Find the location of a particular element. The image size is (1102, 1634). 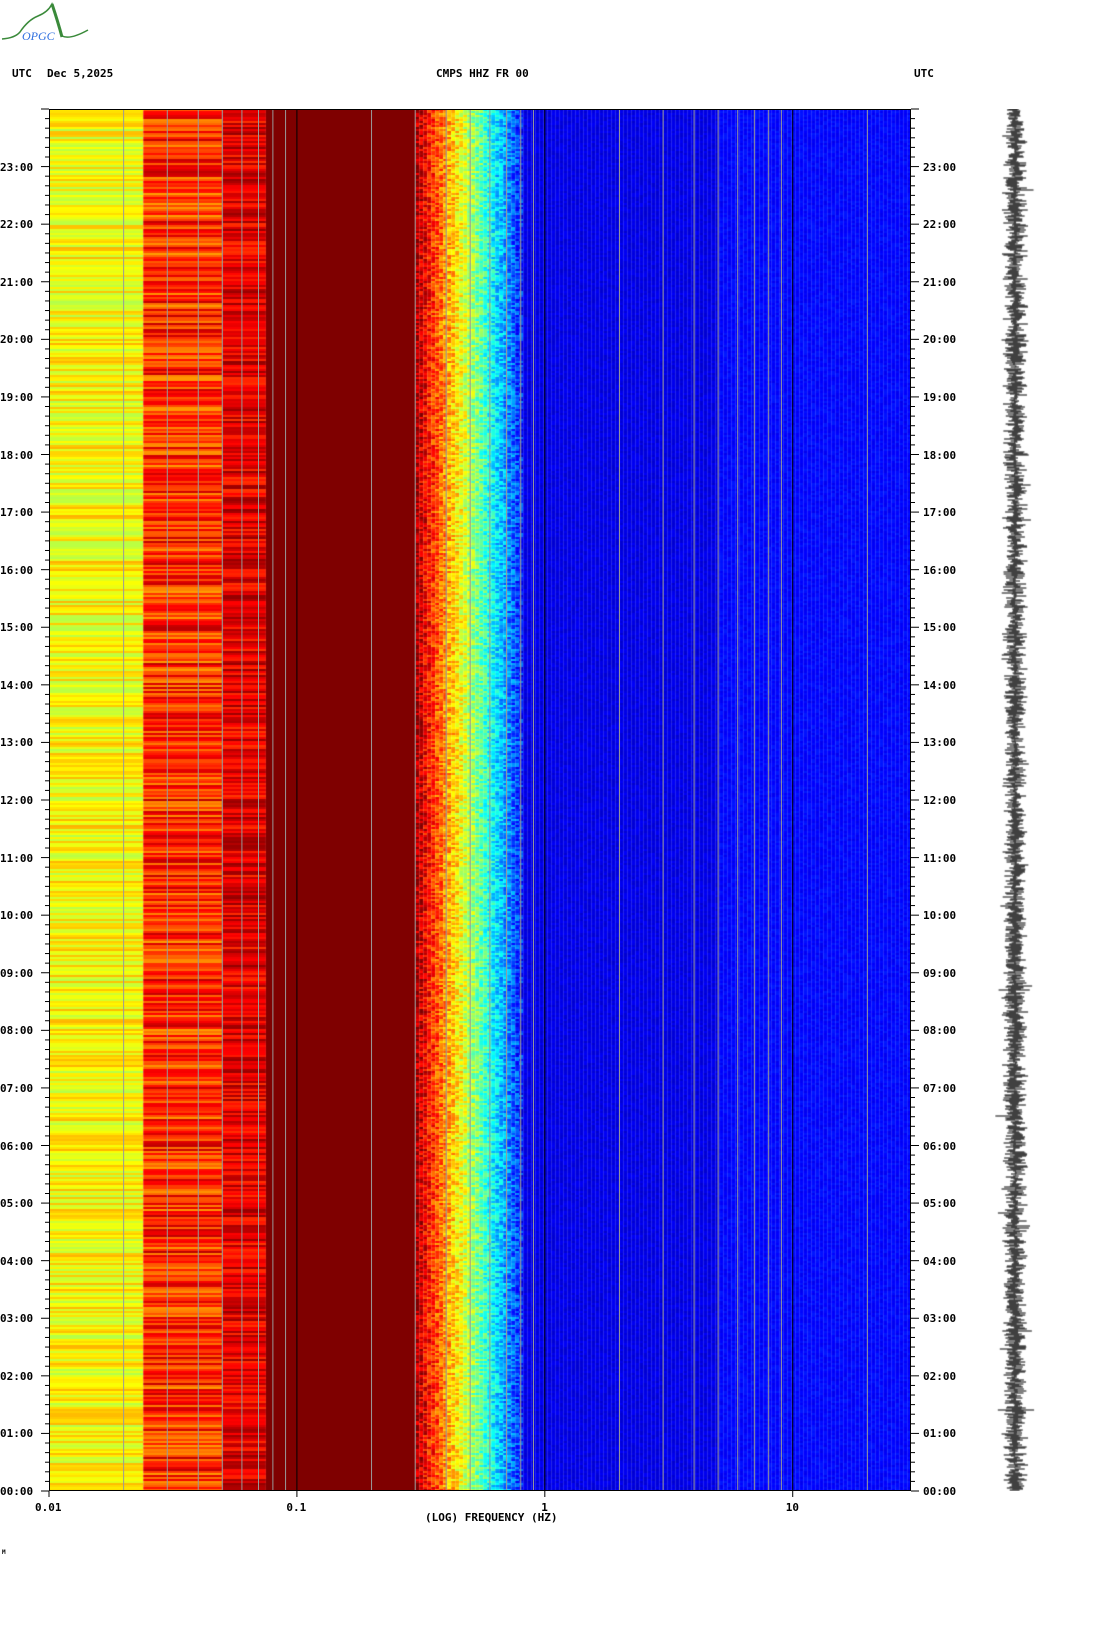

y-tick-label-right: 05:00 is located at coordinates (940, 1204).